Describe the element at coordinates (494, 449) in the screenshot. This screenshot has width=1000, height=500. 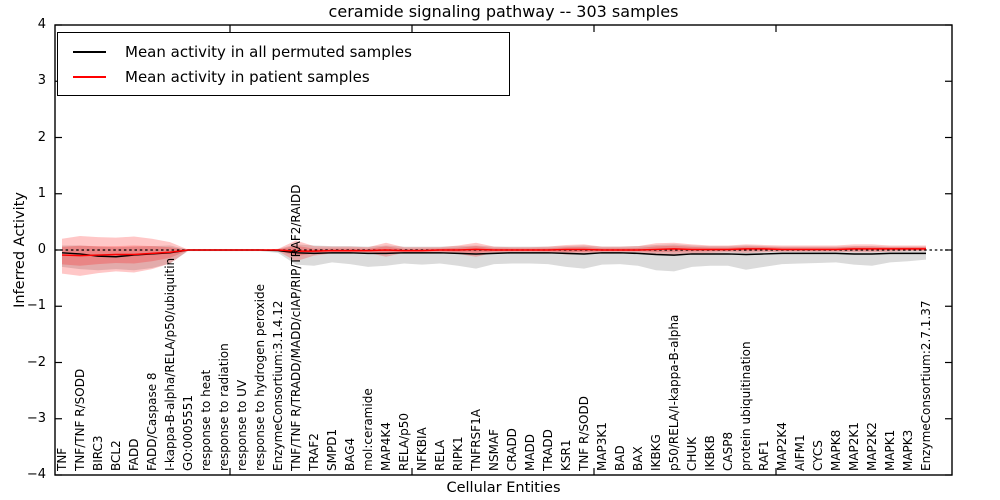
I see `x-category-label: NSMAF` at that location.